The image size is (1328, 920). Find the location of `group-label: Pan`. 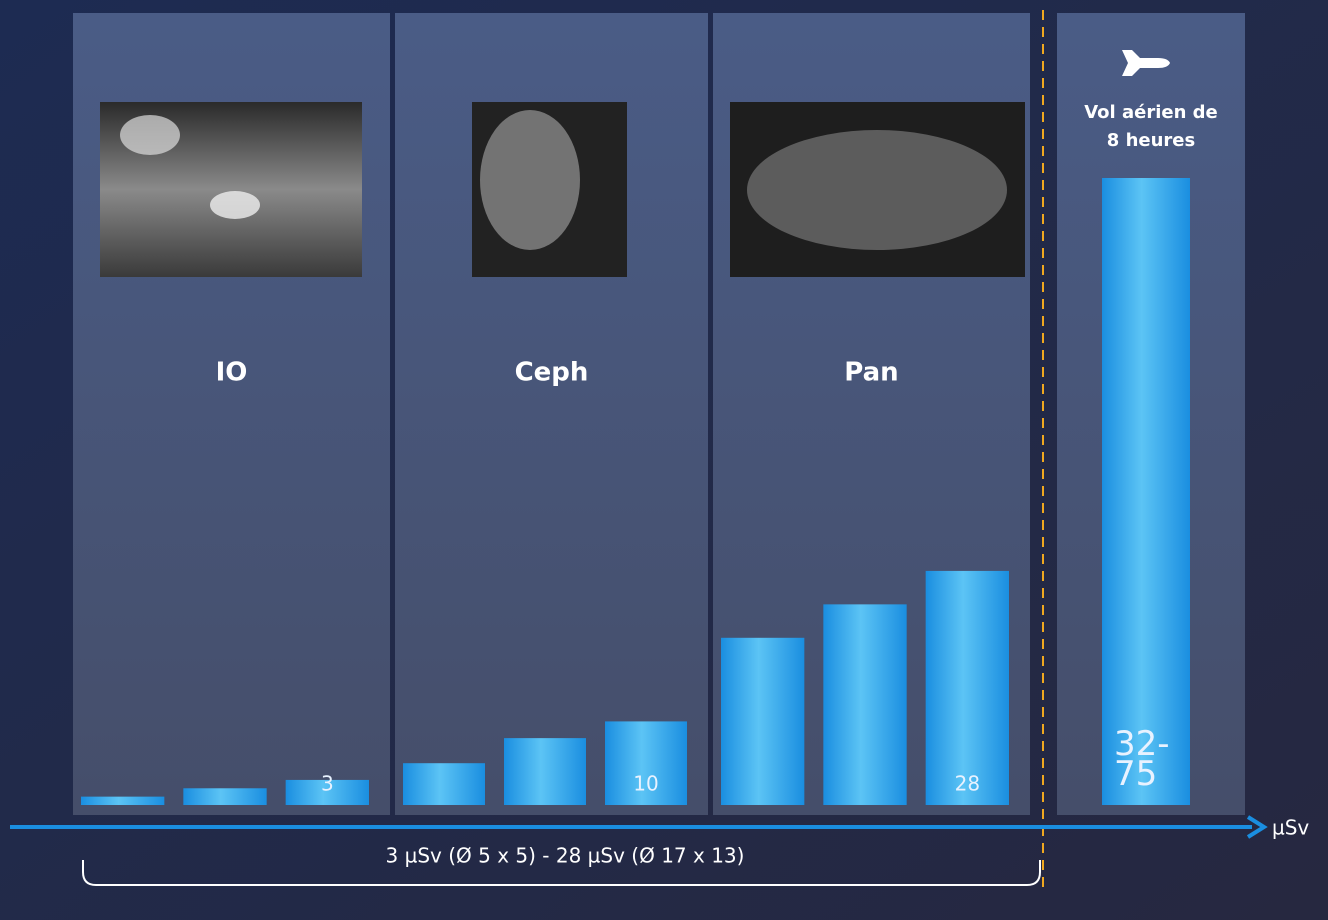

group-label: Pan is located at coordinates (871, 373).